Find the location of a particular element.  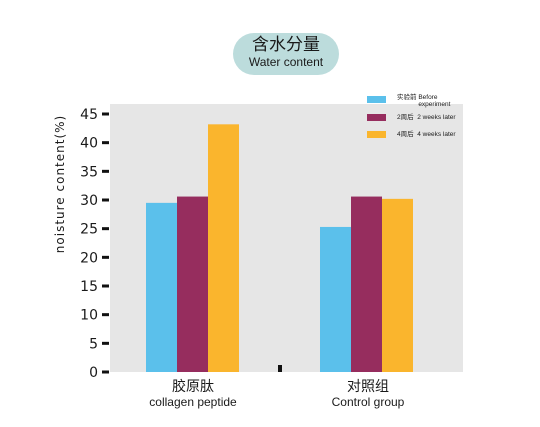

category-label-en: Control group is located at coordinates (368, 402).